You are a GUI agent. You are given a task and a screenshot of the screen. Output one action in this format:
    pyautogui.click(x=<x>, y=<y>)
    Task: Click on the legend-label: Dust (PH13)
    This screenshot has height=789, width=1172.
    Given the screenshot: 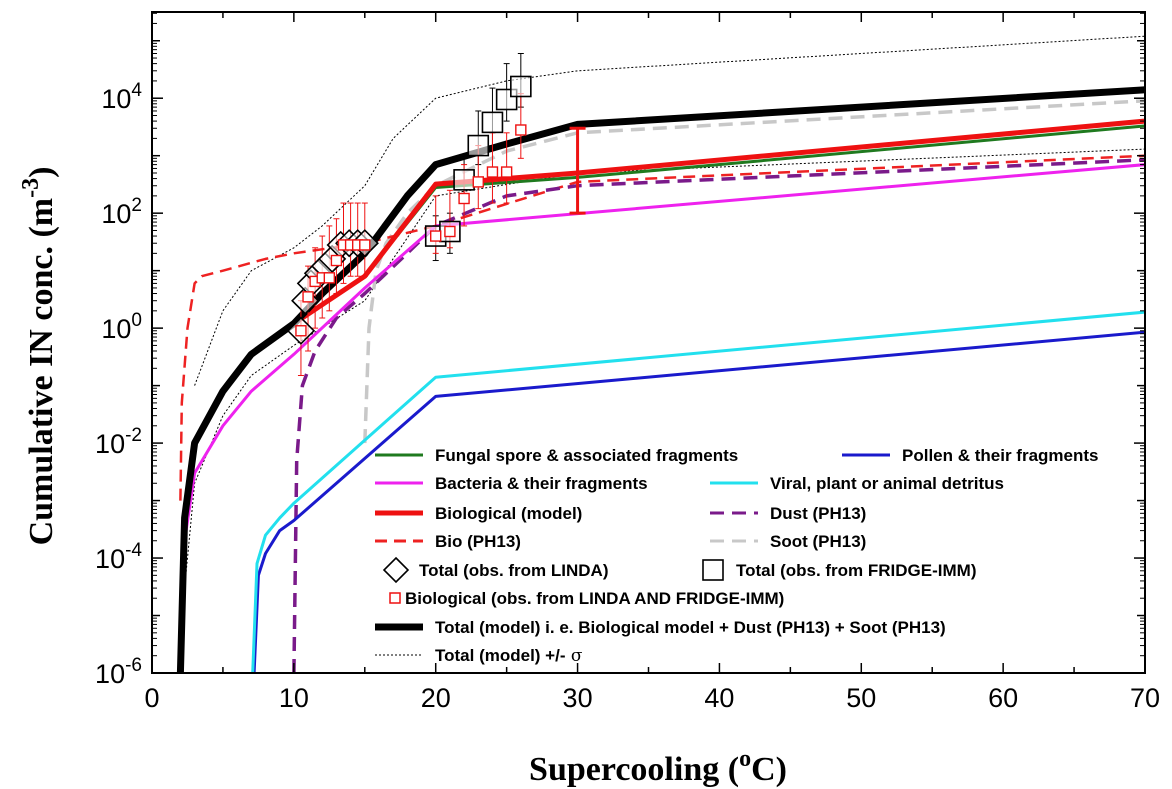 What is the action you would take?
    pyautogui.click(x=818, y=513)
    